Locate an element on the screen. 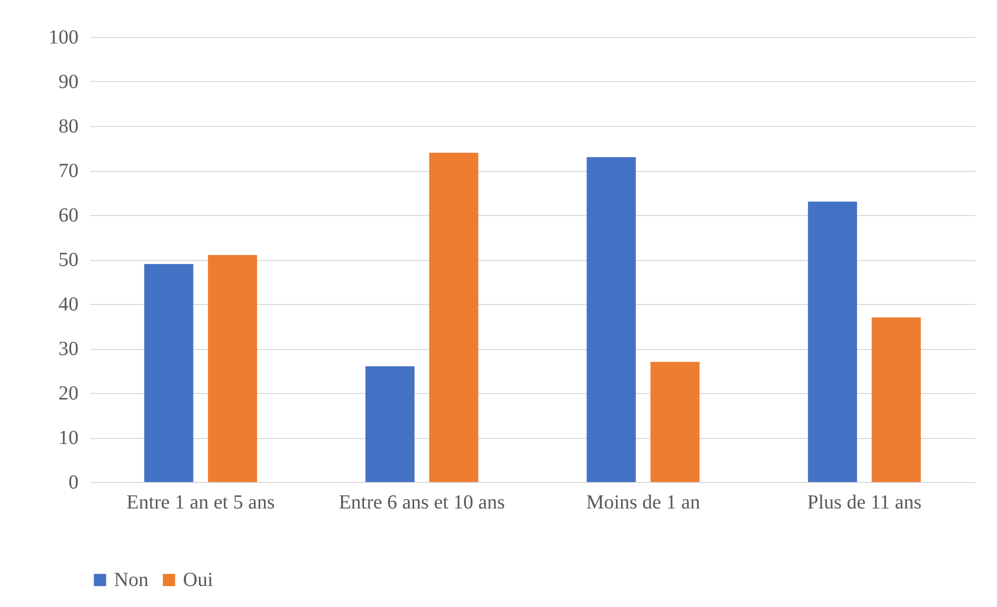  x-tick-label: Moins de 1 an is located at coordinates (643, 503).